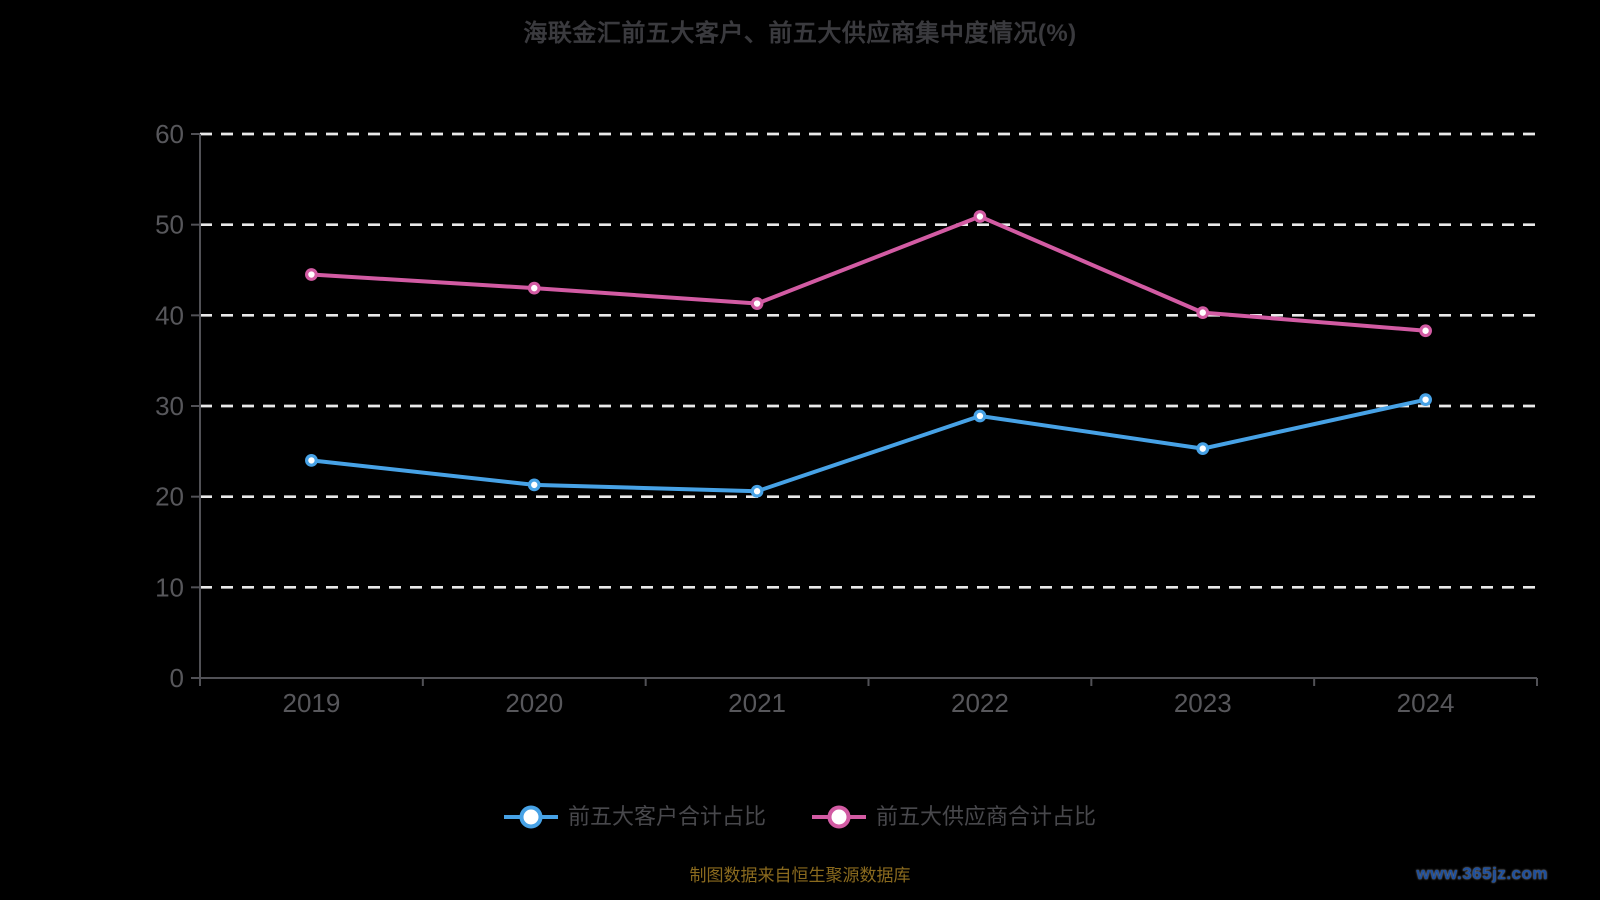 The height and width of the screenshot is (900, 1600). Describe the element at coordinates (868, 274) in the screenshot. I see `series-suppliers` at that location.